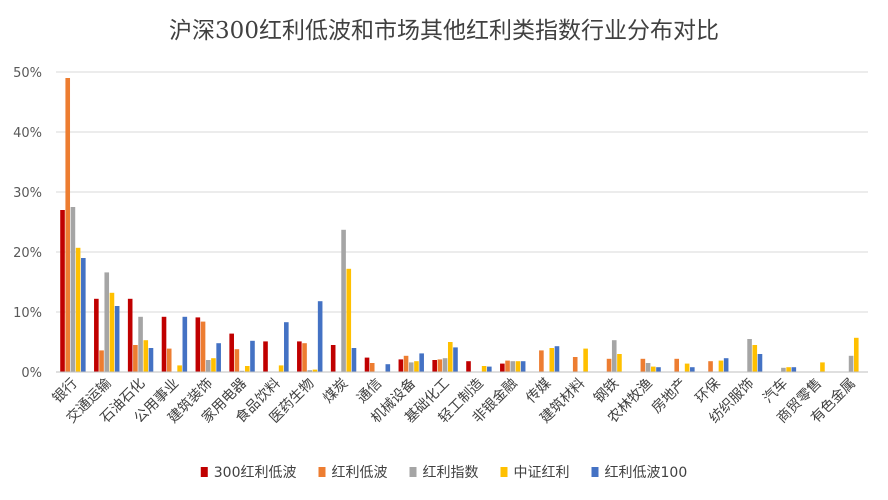 This screenshot has width=888, height=500. Describe the element at coordinates (27, 253) in the screenshot. I see `y-tick-label: 20%` at that location.